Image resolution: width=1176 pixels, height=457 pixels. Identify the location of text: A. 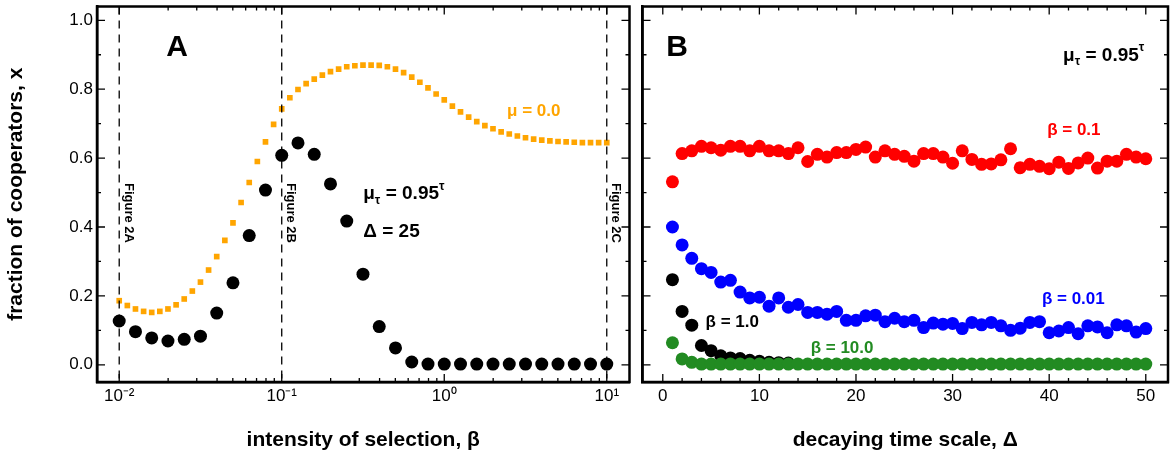
(177, 46).